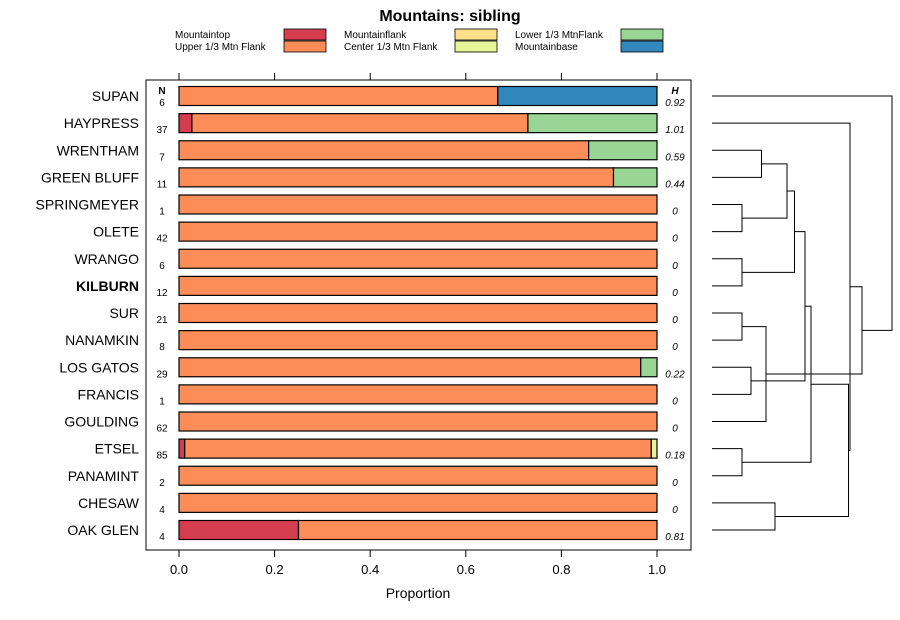 This screenshot has height=620, width=900. What do you see at coordinates (99, 367) in the screenshot?
I see `category-label: LOS GATOS` at bounding box center [99, 367].